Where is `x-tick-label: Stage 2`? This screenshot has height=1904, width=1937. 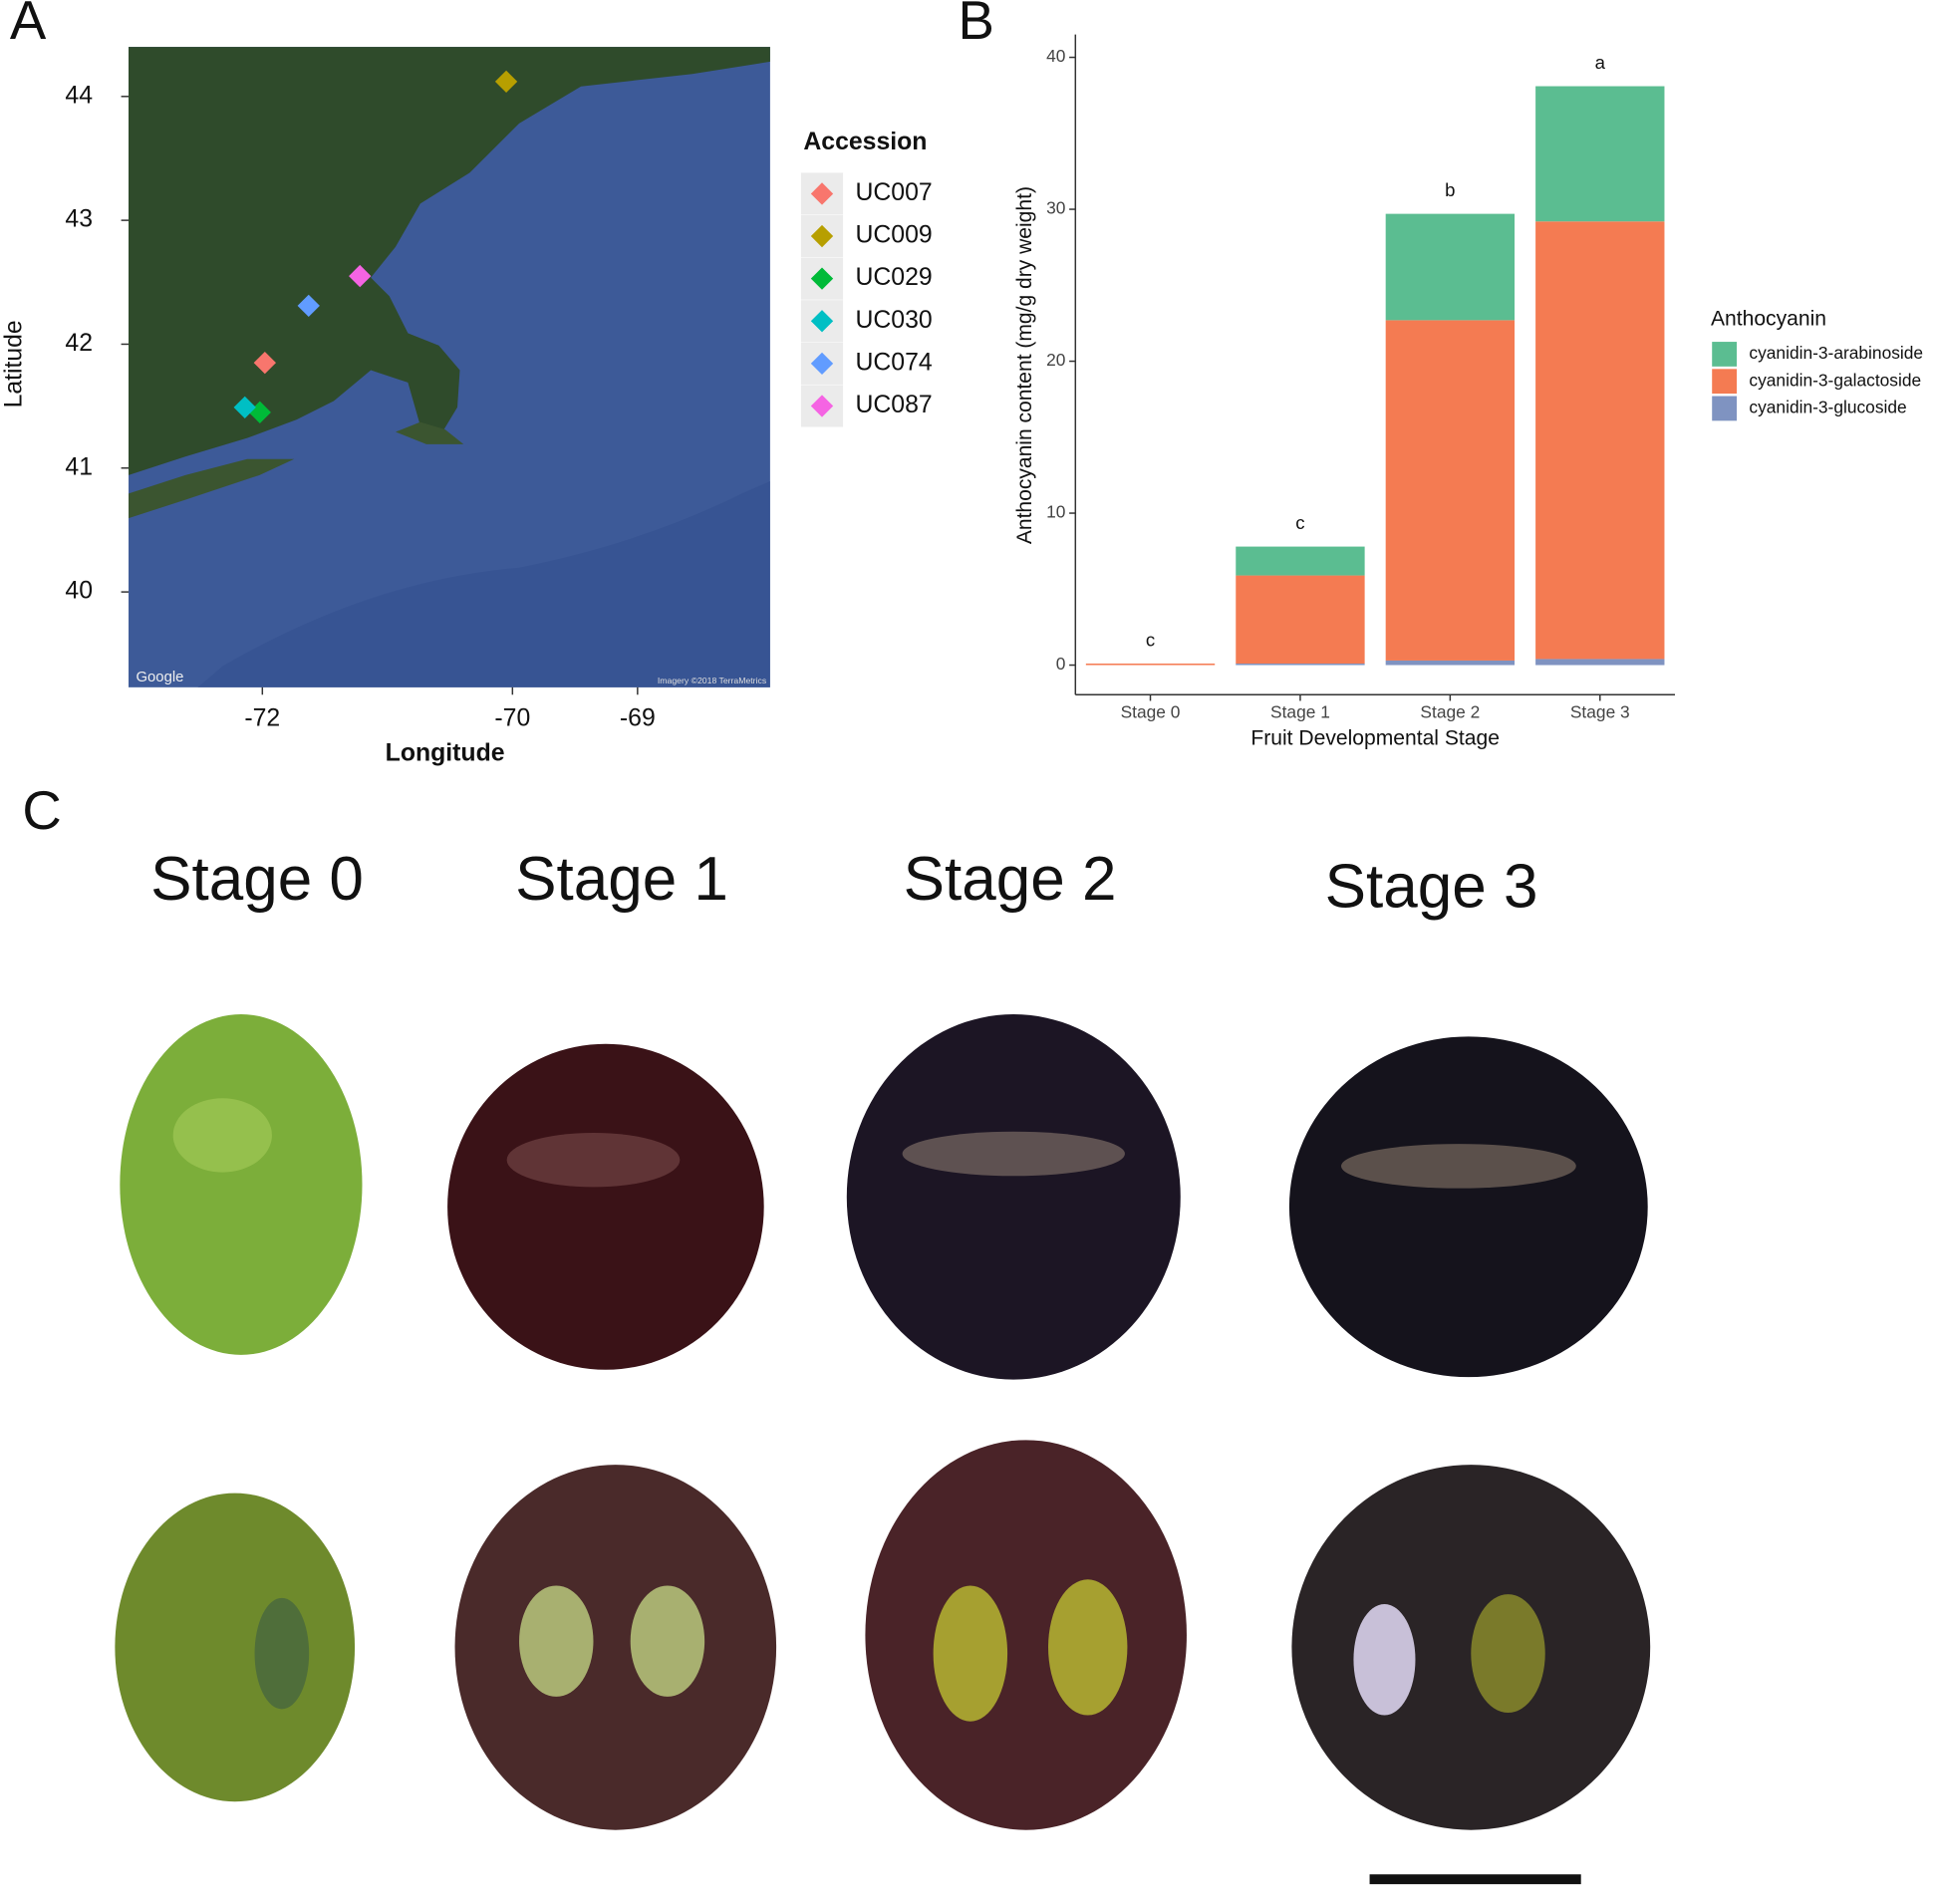
x-tick-label: Stage 2 is located at coordinates (1450, 711).